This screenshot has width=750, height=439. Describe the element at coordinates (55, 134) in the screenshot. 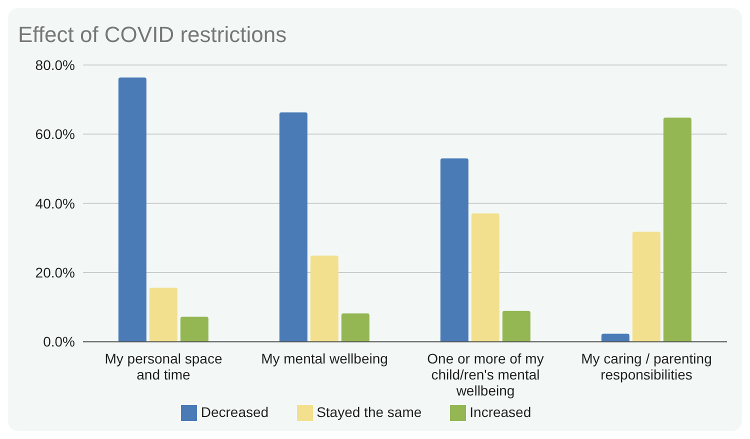

I see `y-tick-label: 60.0%` at that location.